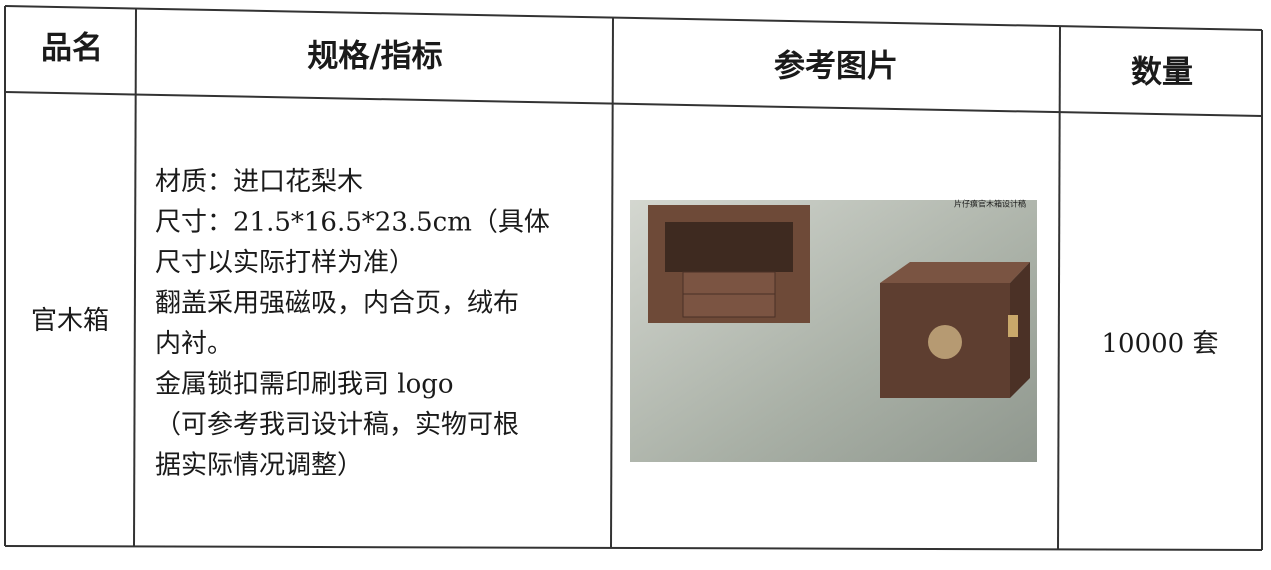 Image resolution: width=1271 pixels, height=570 pixels. Describe the element at coordinates (990, 204) in the screenshot. I see `image-caption: 片仔癀官木箱设计稿` at that location.